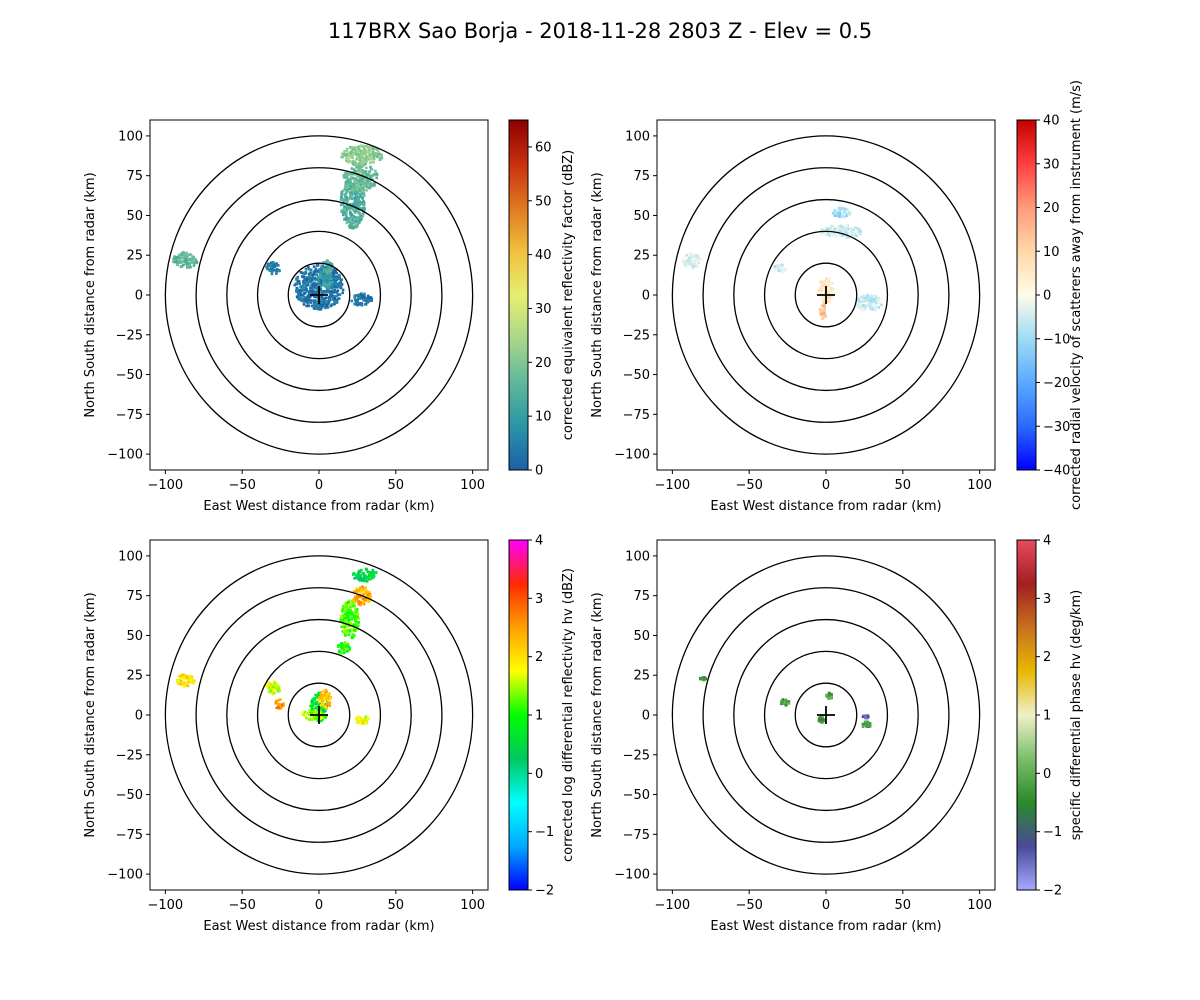  I want to click on y-tick-label: −100, so click(632, 455).